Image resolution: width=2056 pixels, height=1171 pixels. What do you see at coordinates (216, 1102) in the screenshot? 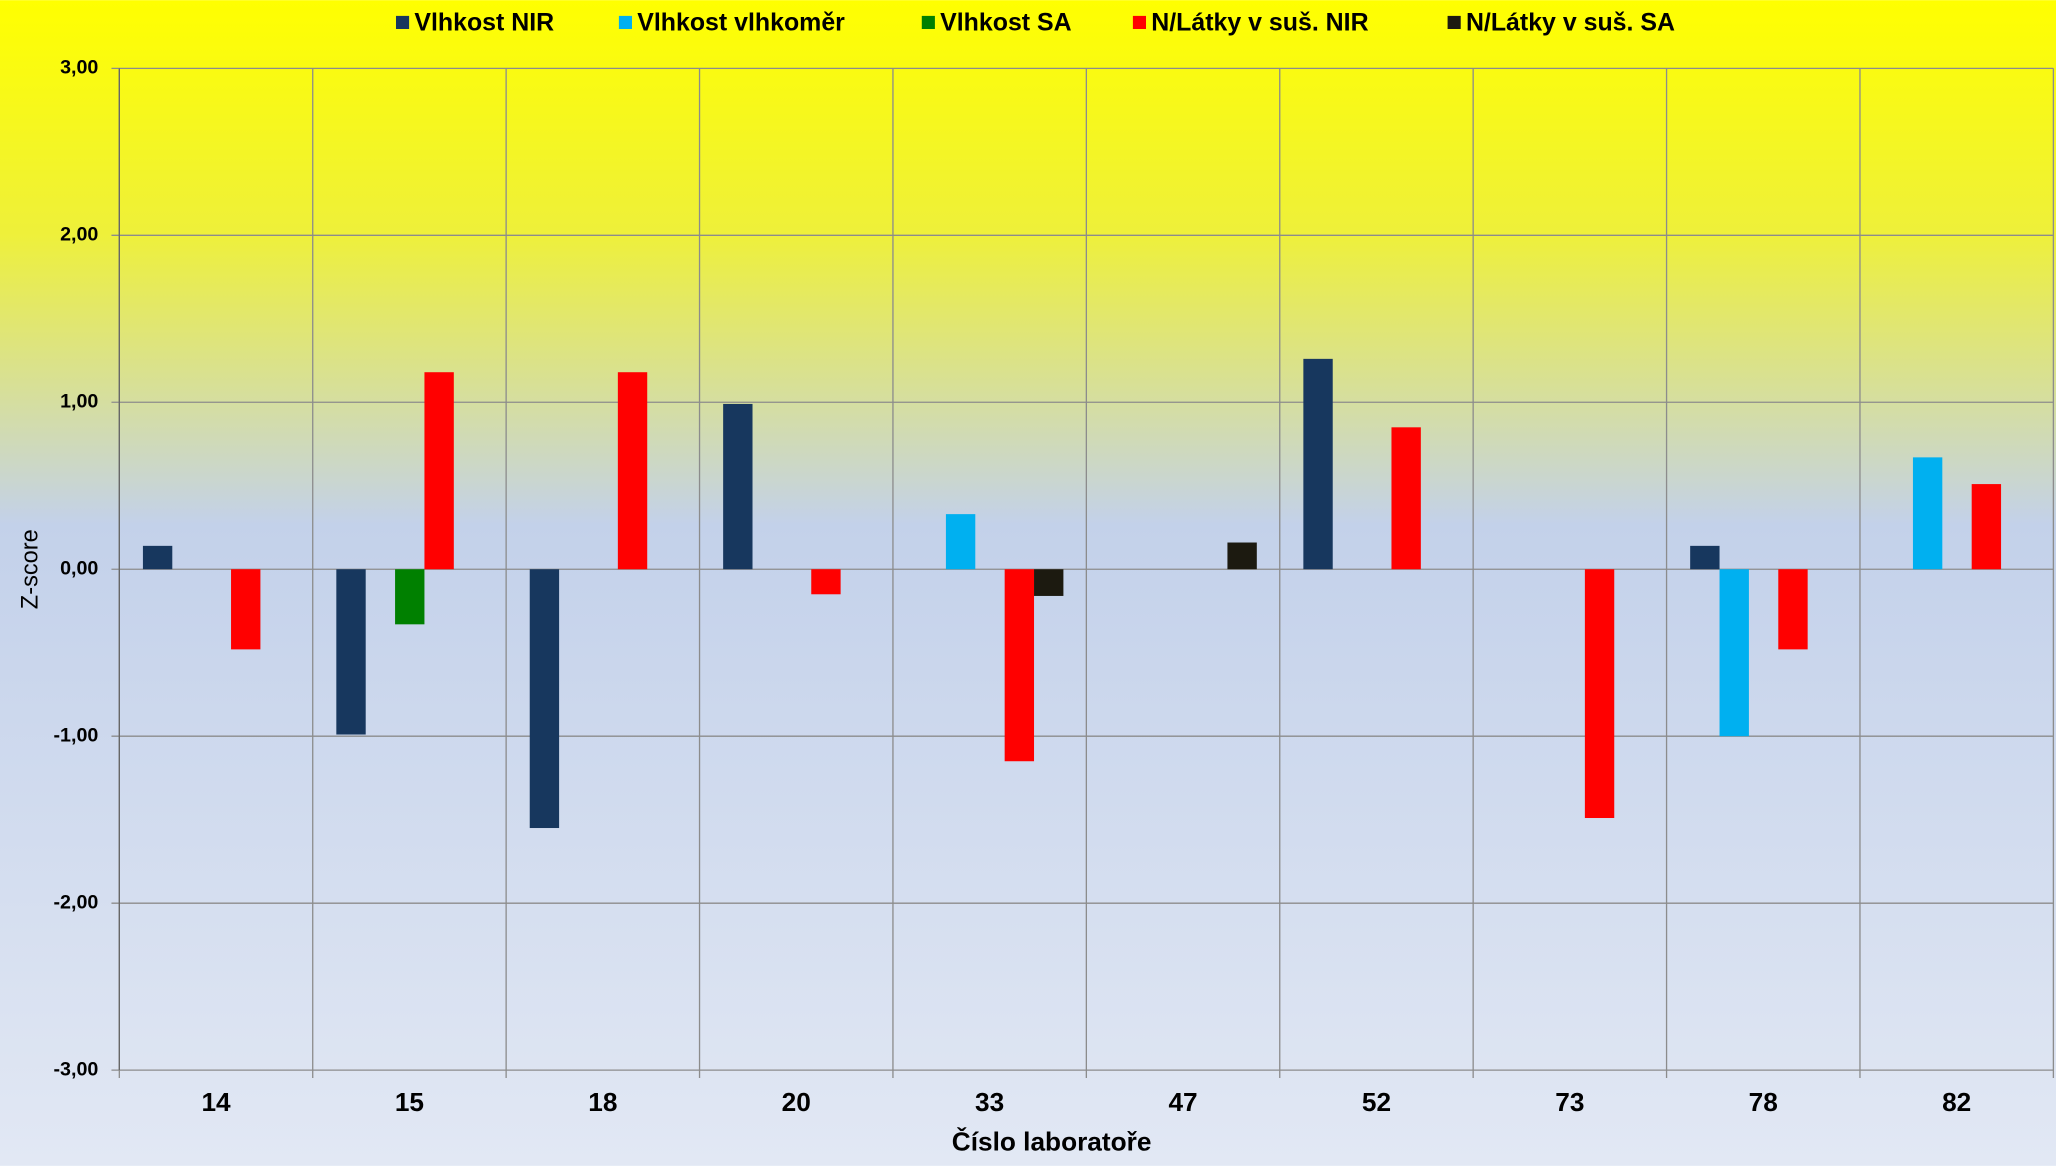
I see `x-tick-label: 14` at bounding box center [216, 1102].